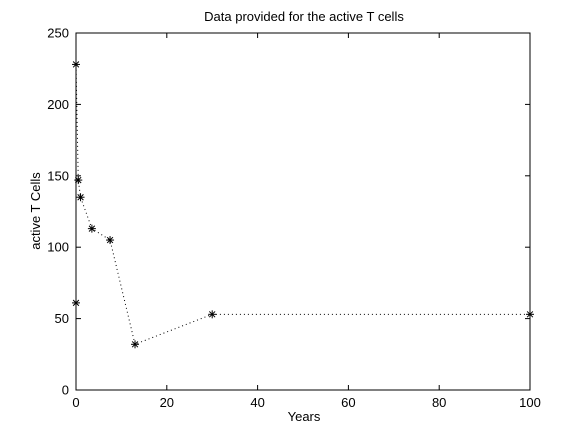 The width and height of the screenshot is (584, 439). Describe the element at coordinates (167, 402) in the screenshot. I see `x-tick-label: 20` at that location.